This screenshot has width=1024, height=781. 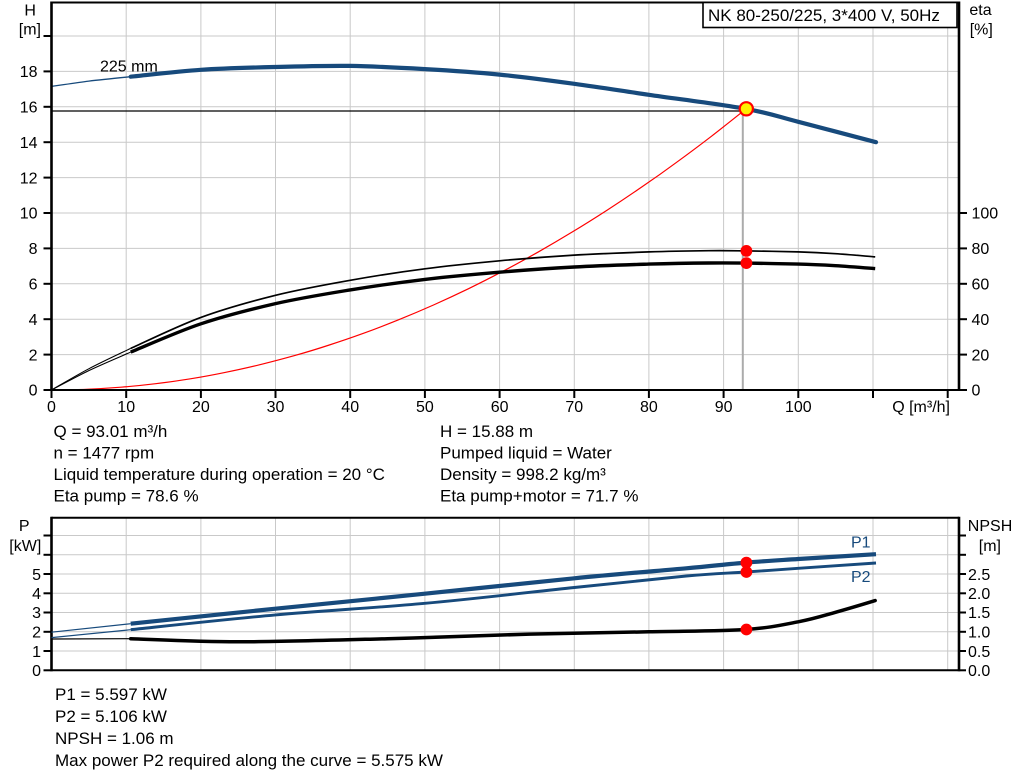 I want to click on svg-text: P1, so click(x=861, y=543).